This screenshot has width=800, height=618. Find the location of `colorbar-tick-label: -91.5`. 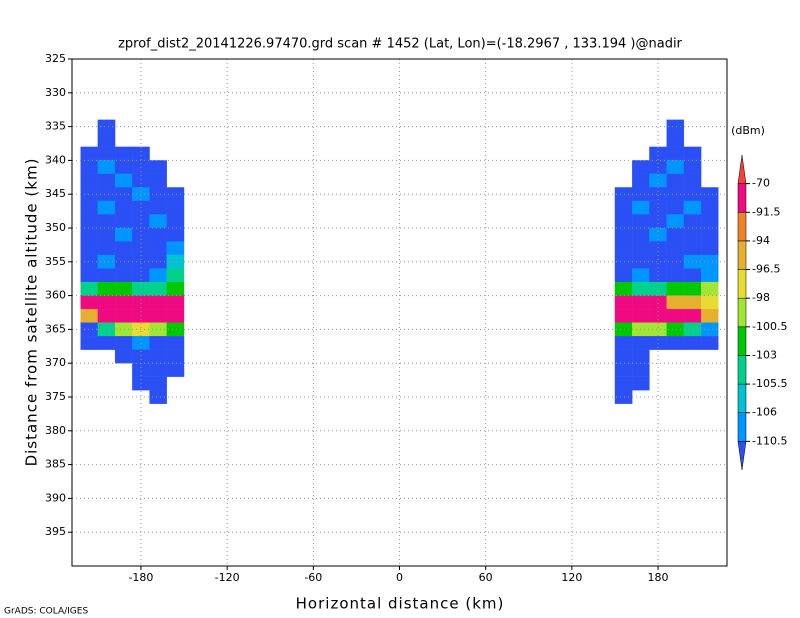

colorbar-tick-label: -91.5 is located at coordinates (766, 211).